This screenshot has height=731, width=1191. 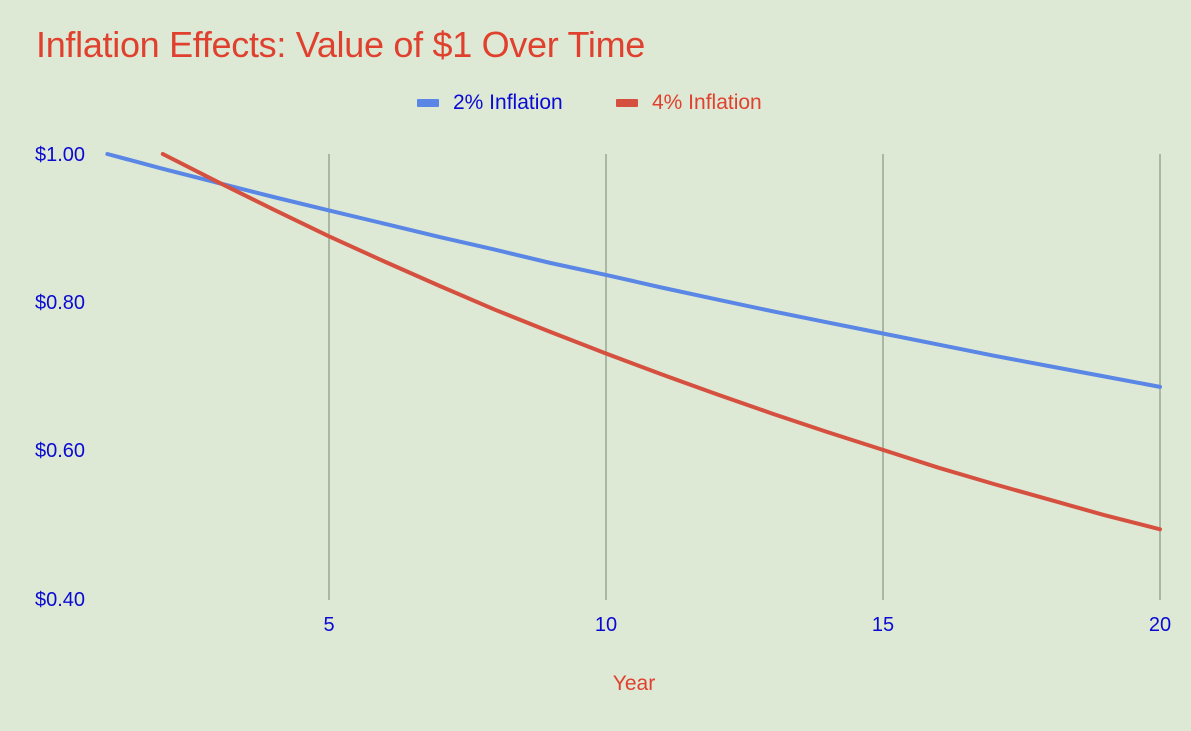 I want to click on legend-item-4pct: 4% Inflation, so click(x=689, y=103).